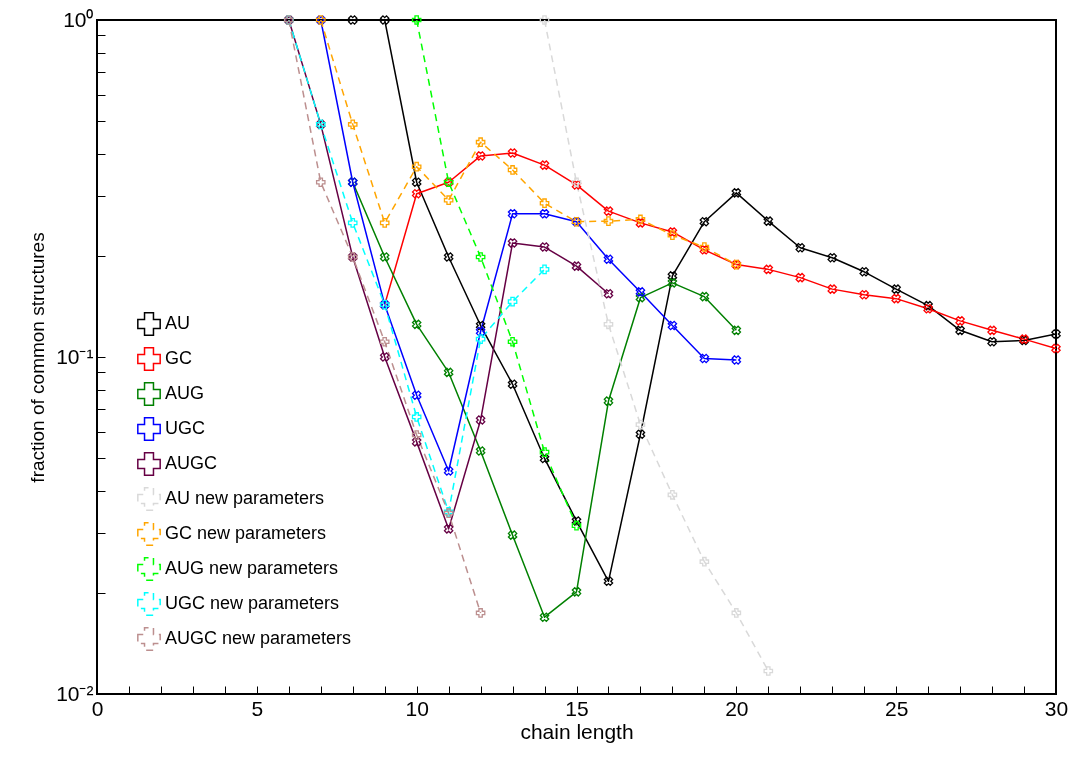 This screenshot has height=758, width=1071. Describe the element at coordinates (38, 357) in the screenshot. I see `y-axis-title: fraction of common structures` at that location.